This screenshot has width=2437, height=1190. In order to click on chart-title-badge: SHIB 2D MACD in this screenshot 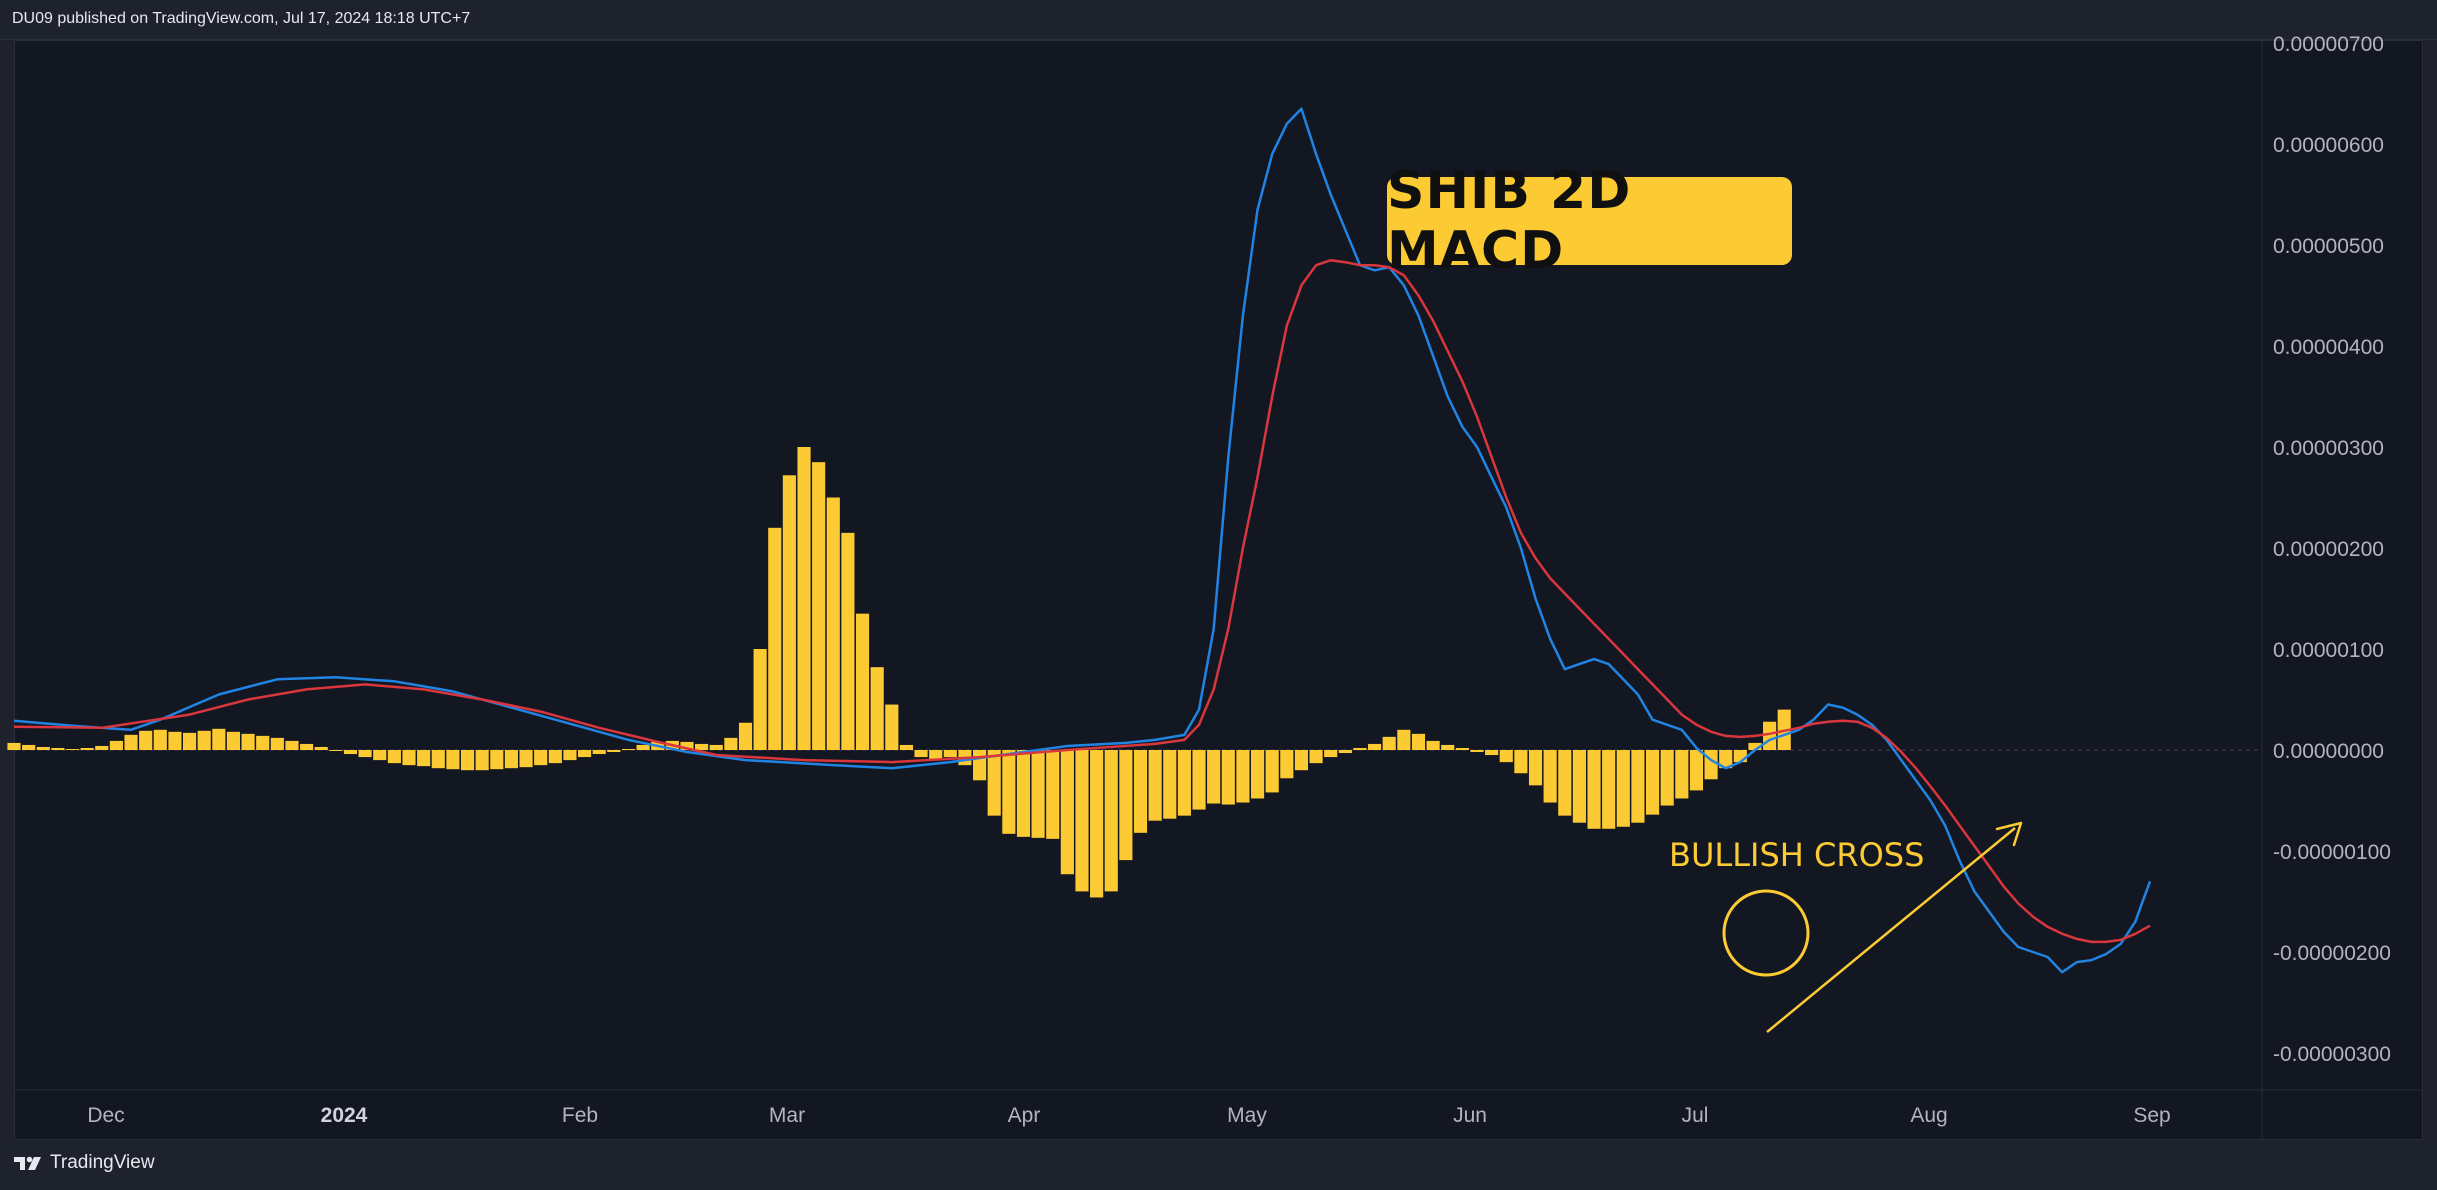, I will do `click(1589, 221)`.